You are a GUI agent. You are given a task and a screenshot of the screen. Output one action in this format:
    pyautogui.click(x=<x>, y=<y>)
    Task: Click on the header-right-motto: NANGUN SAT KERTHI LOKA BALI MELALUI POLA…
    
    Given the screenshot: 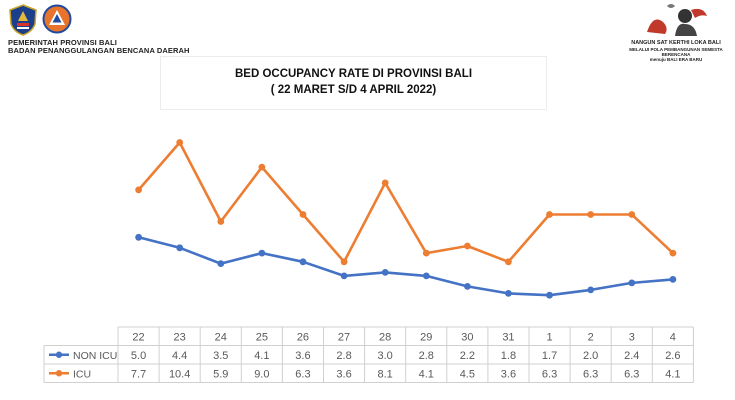 What is the action you would take?
    pyautogui.click(x=676, y=32)
    